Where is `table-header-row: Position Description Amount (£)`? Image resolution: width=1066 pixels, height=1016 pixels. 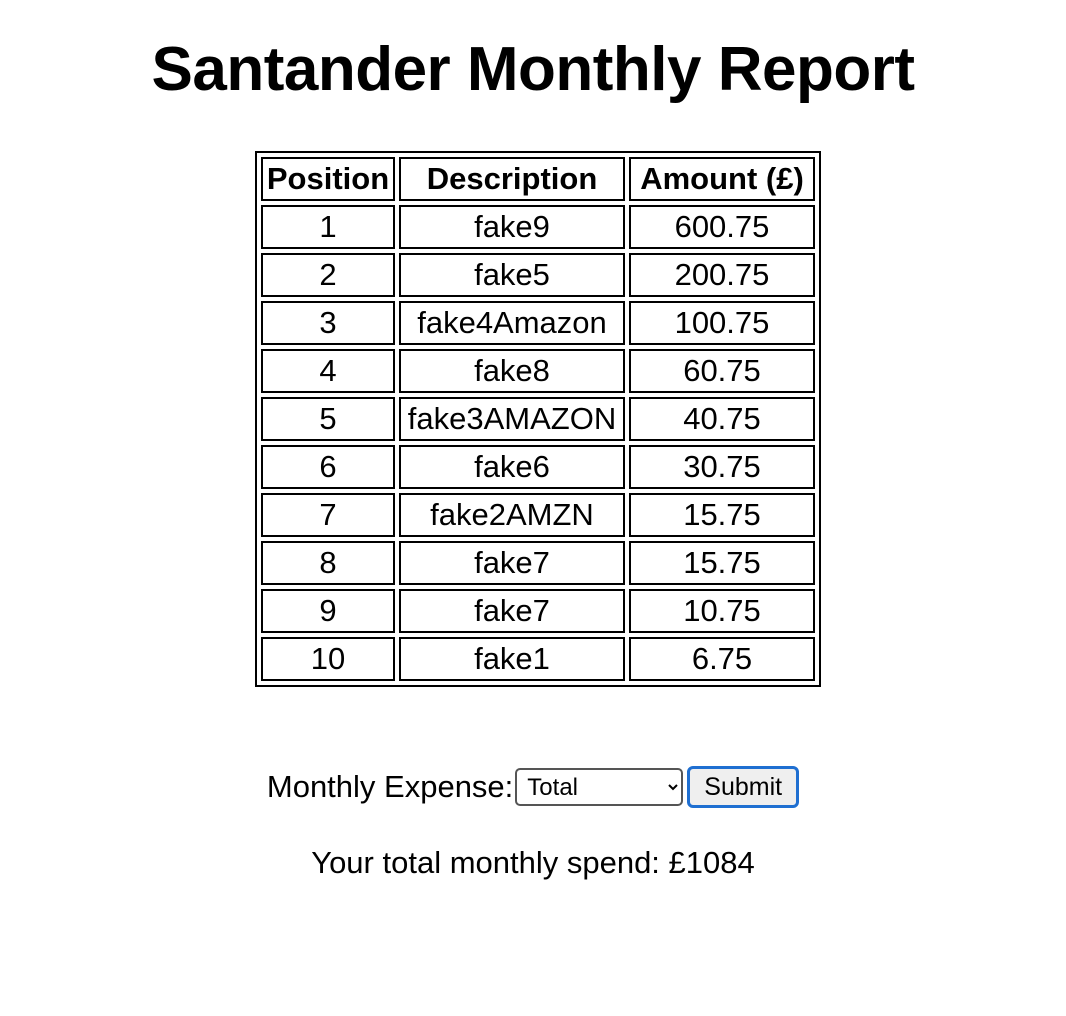 table-header-row: Position Description Amount (£) is located at coordinates (538, 179).